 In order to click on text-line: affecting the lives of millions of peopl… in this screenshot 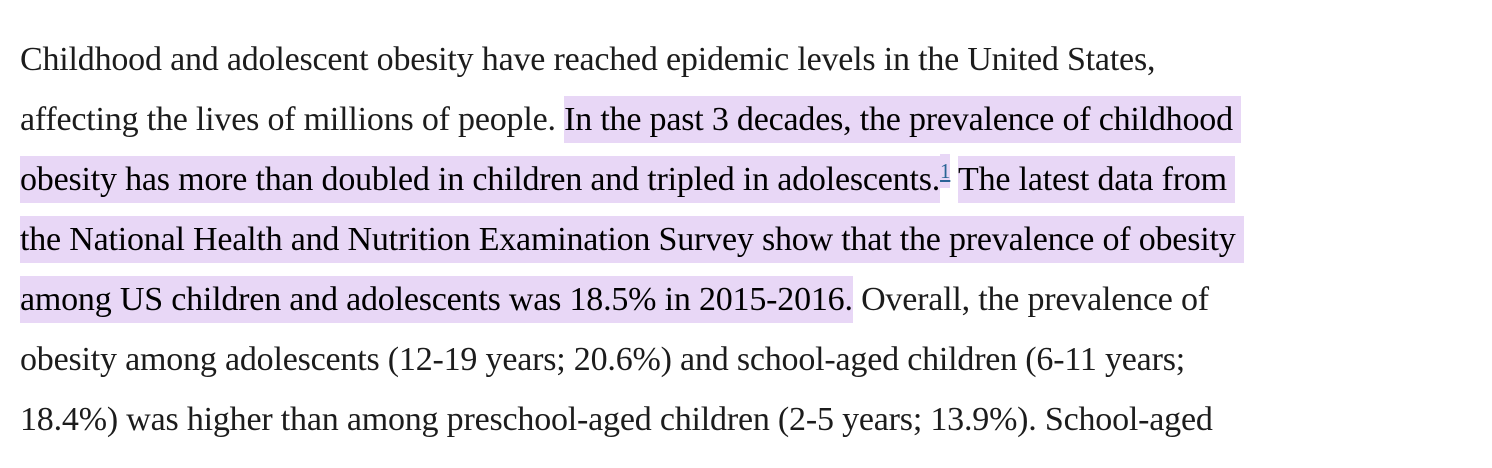, I will do `click(749, 120)`.